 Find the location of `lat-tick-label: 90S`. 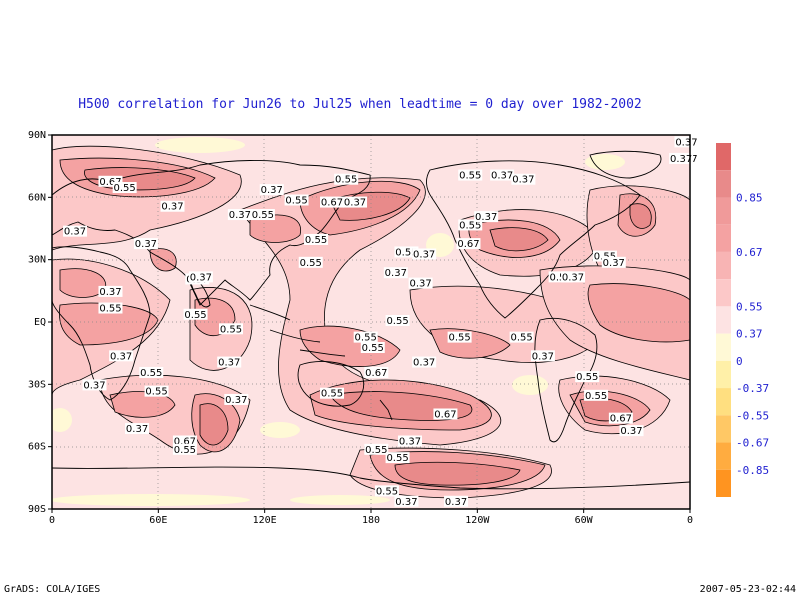

lat-tick-label: 90S is located at coordinates (37, 509).